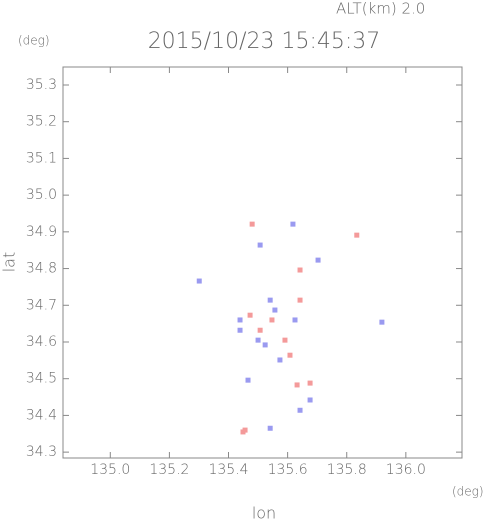 The image size is (491, 521). What do you see at coordinates (264, 41) in the screenshot?
I see `chart-title: 2015/10/23 15:45:37` at bounding box center [264, 41].